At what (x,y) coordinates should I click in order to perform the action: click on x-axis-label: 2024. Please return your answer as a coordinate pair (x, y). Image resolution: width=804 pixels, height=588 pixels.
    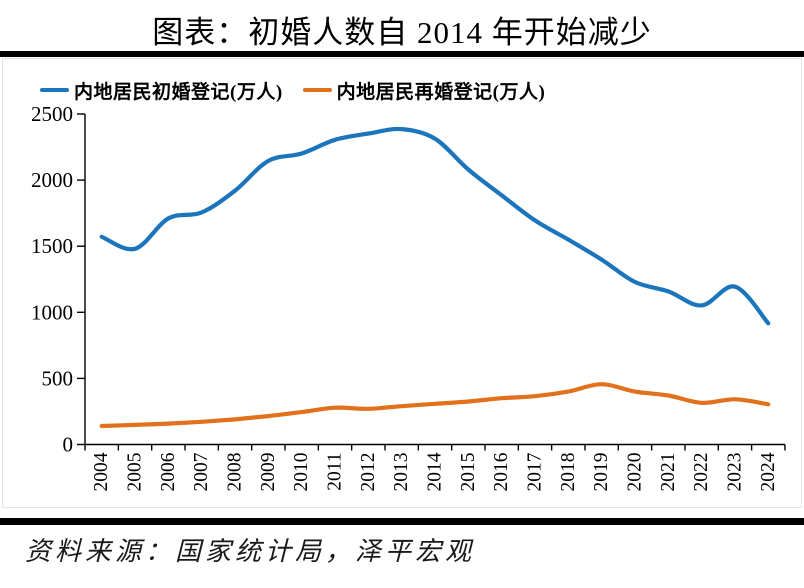
    Looking at the image, I should click on (768, 471).